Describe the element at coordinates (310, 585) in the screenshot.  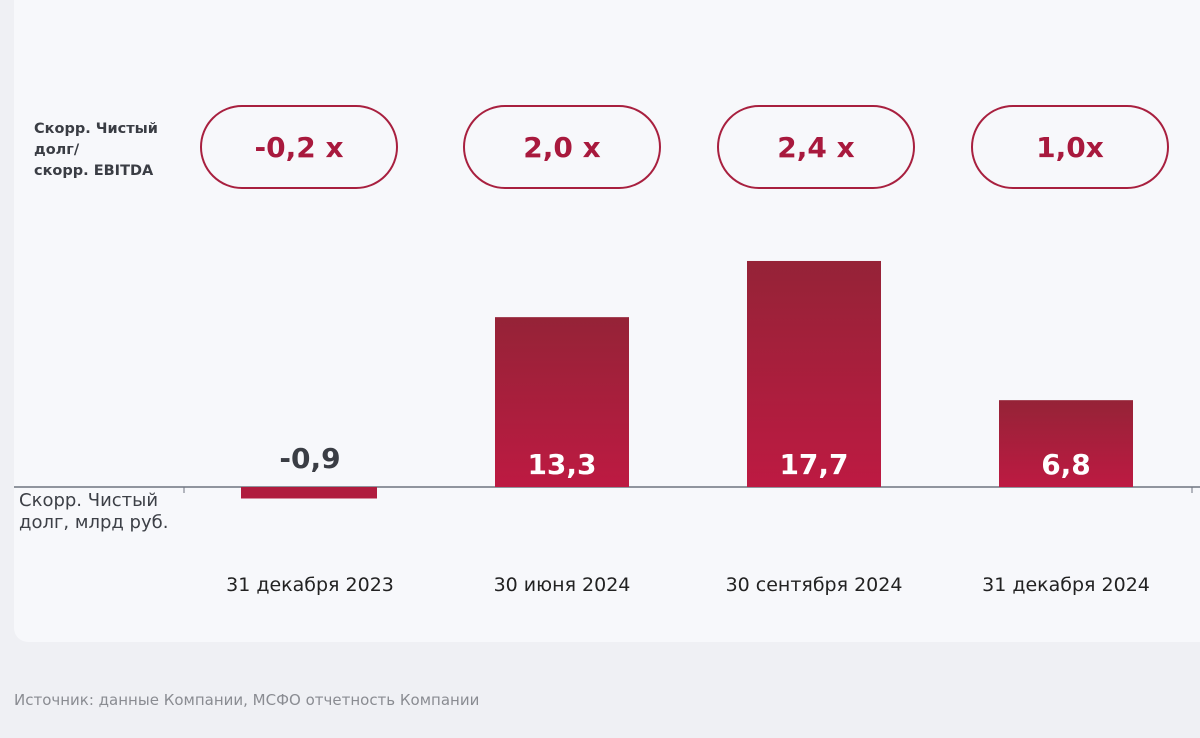
I see `x-tick-label: 31 декабря 2023` at that location.